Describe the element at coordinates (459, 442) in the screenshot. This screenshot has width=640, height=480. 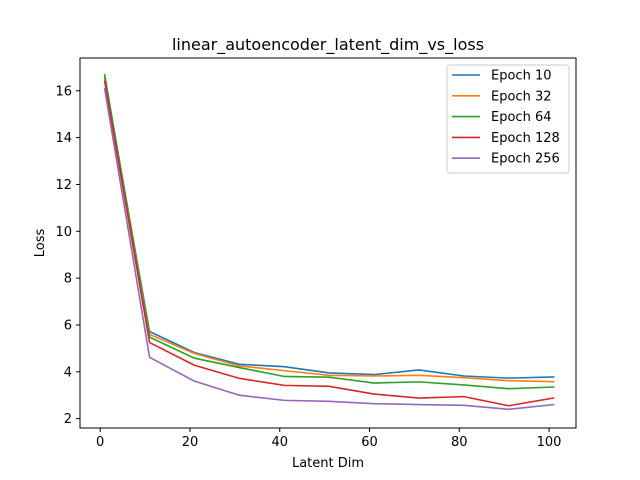
I see `x-tick-label: 80` at that location.